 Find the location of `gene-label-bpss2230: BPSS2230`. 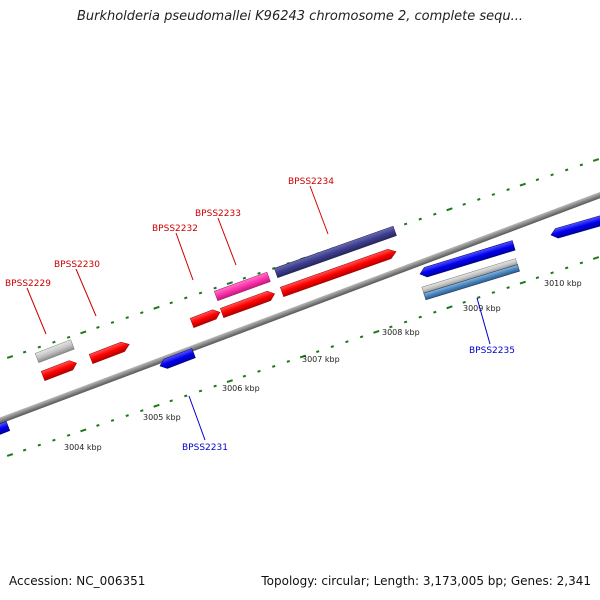

gene-label-bpss2230: BPSS2230 is located at coordinates (77, 265).